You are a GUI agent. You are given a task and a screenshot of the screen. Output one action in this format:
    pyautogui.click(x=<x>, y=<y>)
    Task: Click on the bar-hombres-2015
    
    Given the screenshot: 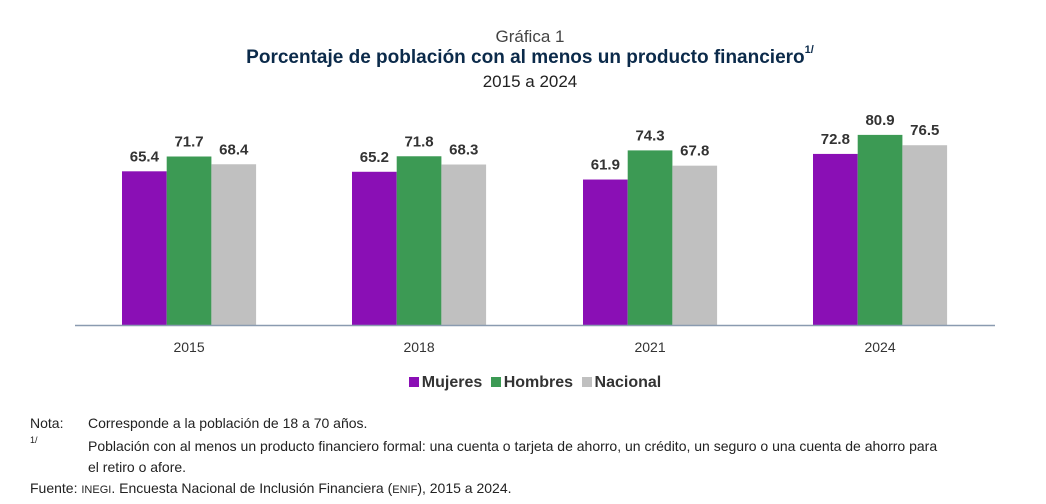 What is the action you would take?
    pyautogui.click(x=189, y=240)
    